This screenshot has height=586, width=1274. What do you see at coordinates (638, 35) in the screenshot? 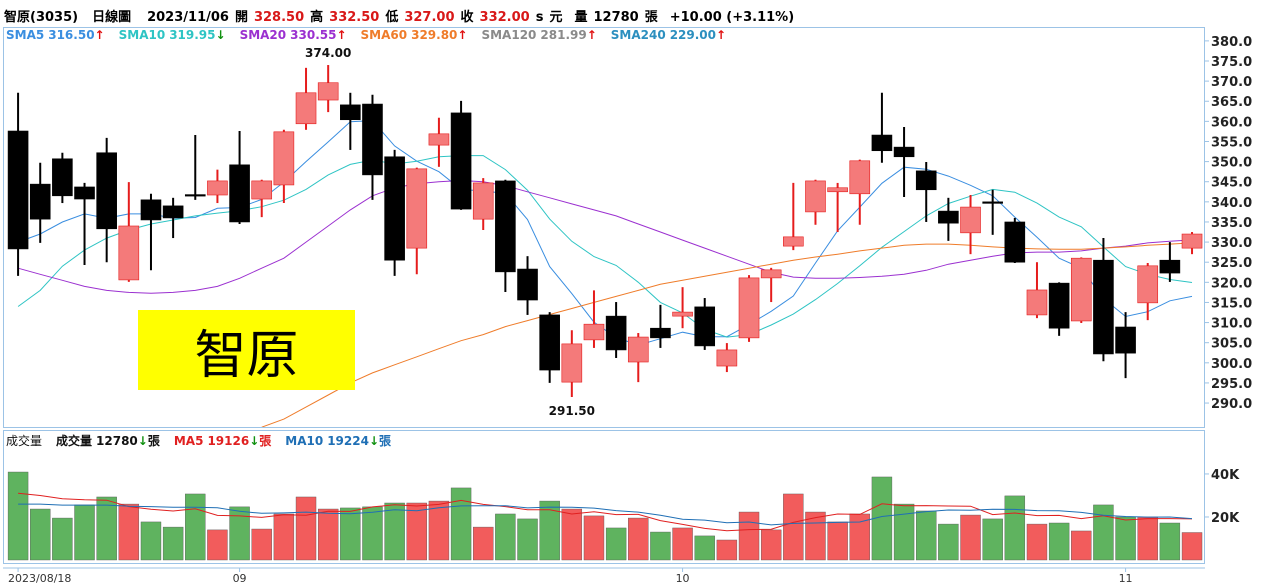
I see `sma-name: SMA240` at bounding box center [638, 35].